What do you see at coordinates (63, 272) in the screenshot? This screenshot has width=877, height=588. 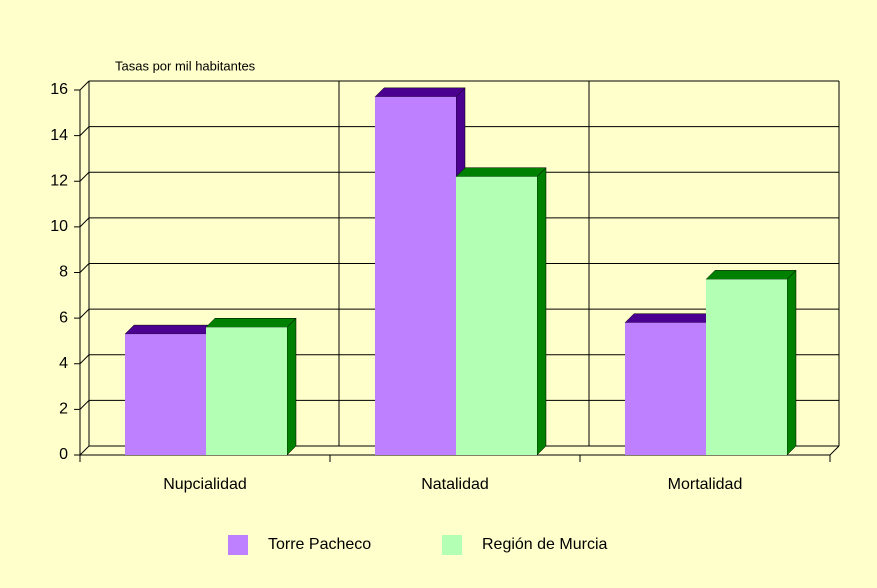 I see `y-tick-label: 8` at bounding box center [63, 272].